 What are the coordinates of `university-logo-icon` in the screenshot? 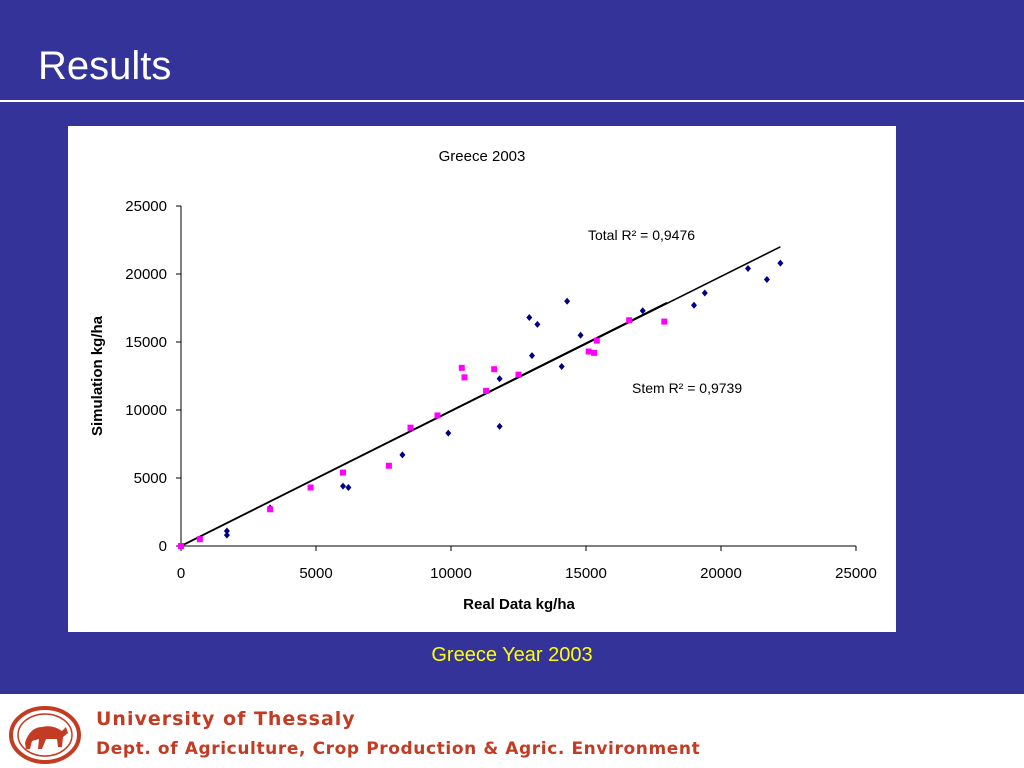 It's located at (45, 735).